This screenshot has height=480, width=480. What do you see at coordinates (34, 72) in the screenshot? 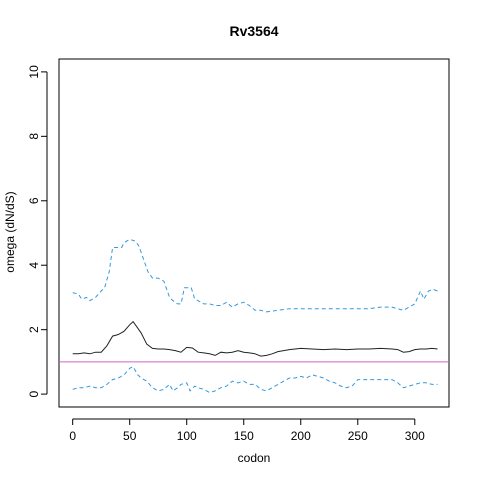
I see `y-tick-label: 10` at bounding box center [34, 72].